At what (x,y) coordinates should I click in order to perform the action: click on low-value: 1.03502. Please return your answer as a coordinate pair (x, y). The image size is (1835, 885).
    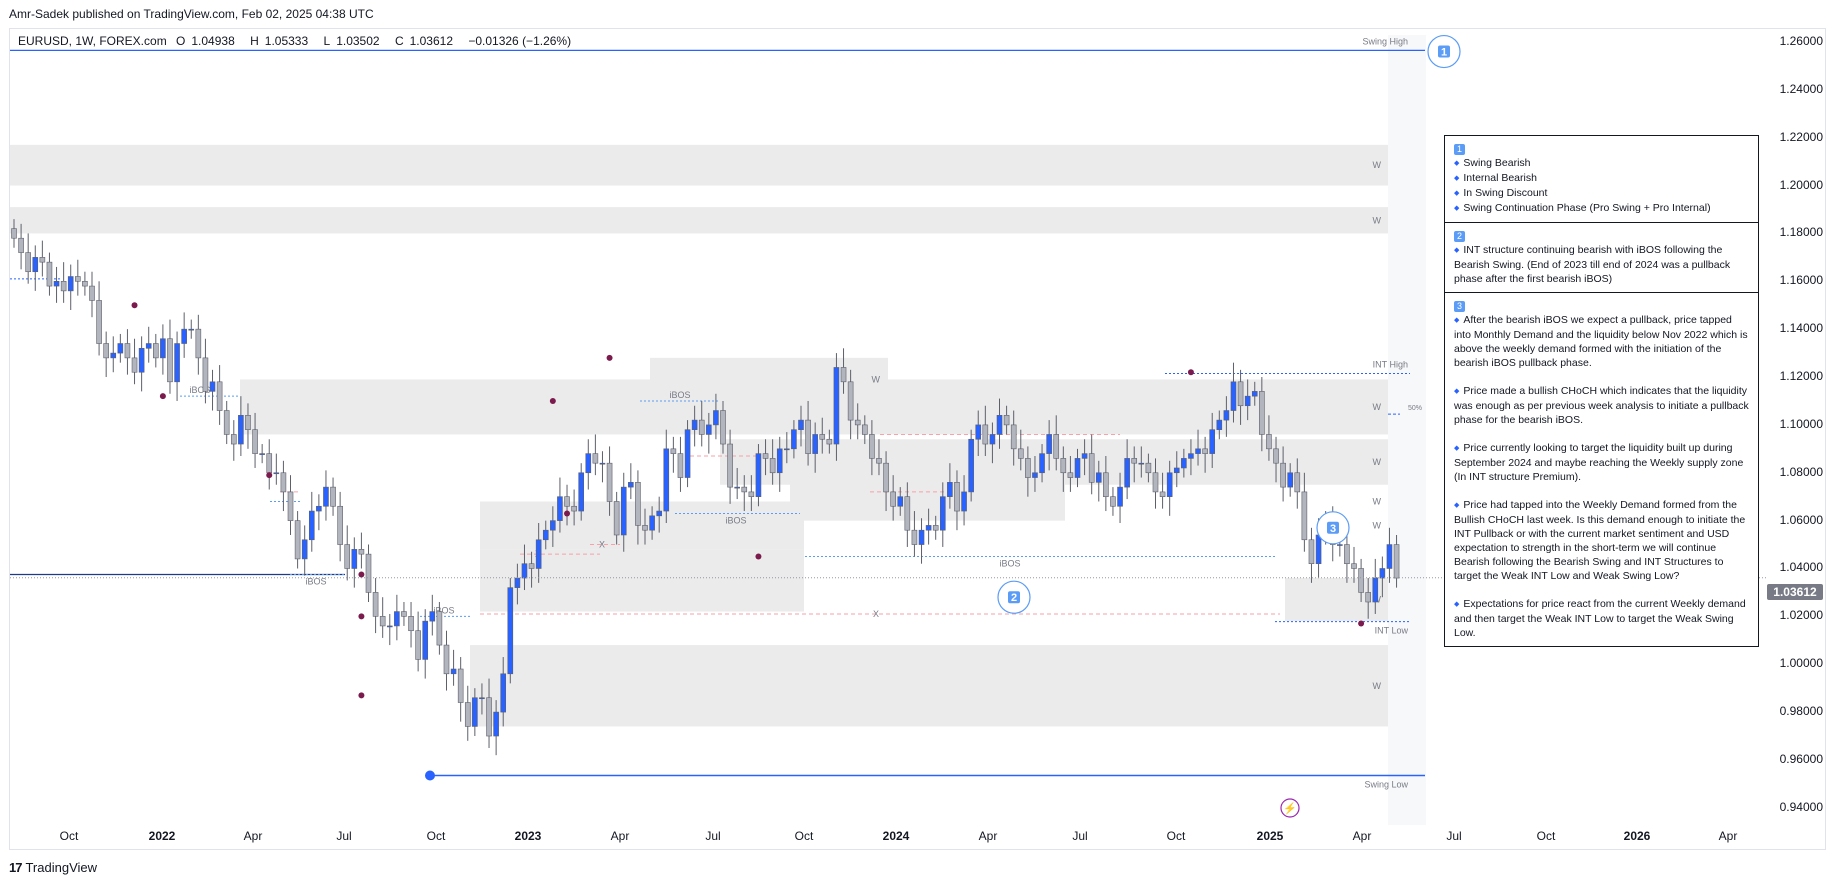
    Looking at the image, I should click on (358, 41).